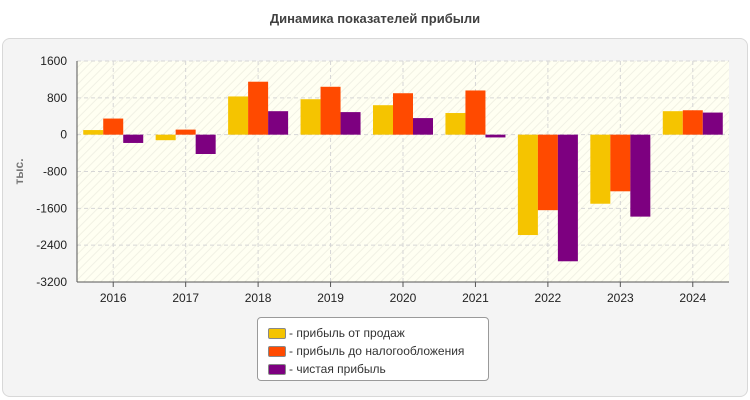  I want to click on x-tick-label: 2024, so click(692, 298).